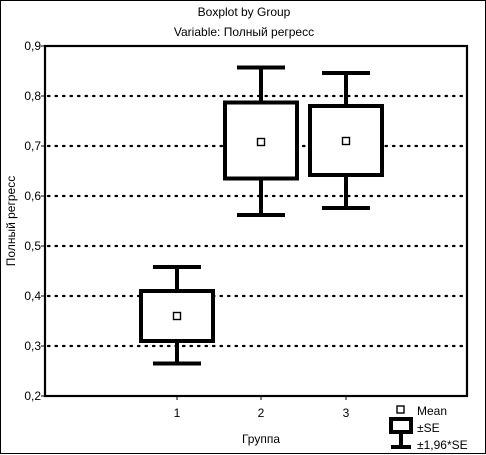 The height and width of the screenshot is (455, 486). I want to click on chart-subtitle: Variable: Полный регресс, so click(244, 32).